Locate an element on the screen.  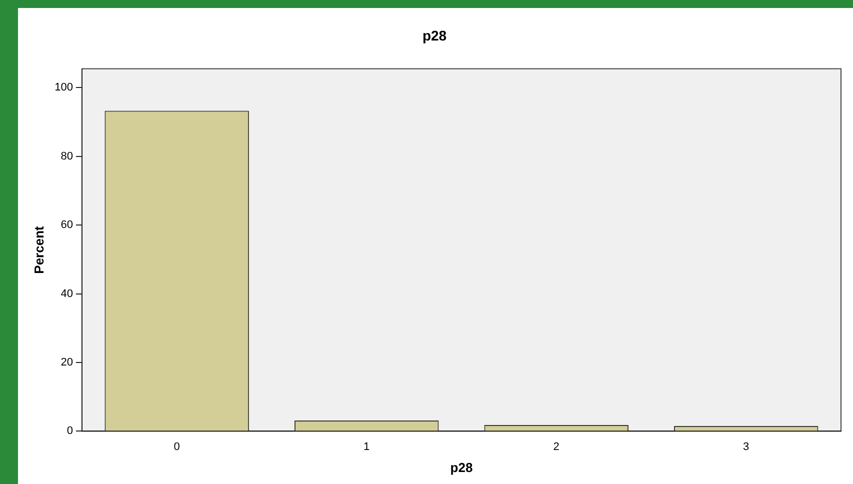
x-tick-label: 2 is located at coordinates (556, 446).